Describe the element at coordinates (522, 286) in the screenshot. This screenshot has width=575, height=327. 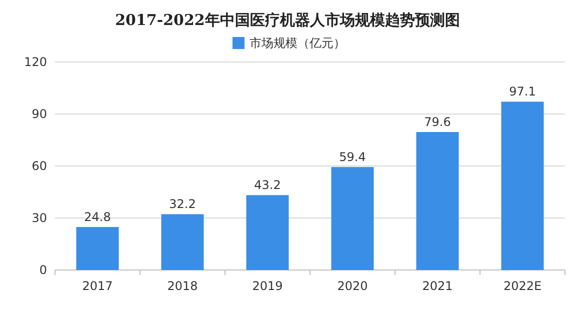
I see `x-tick-label: 2022E` at that location.